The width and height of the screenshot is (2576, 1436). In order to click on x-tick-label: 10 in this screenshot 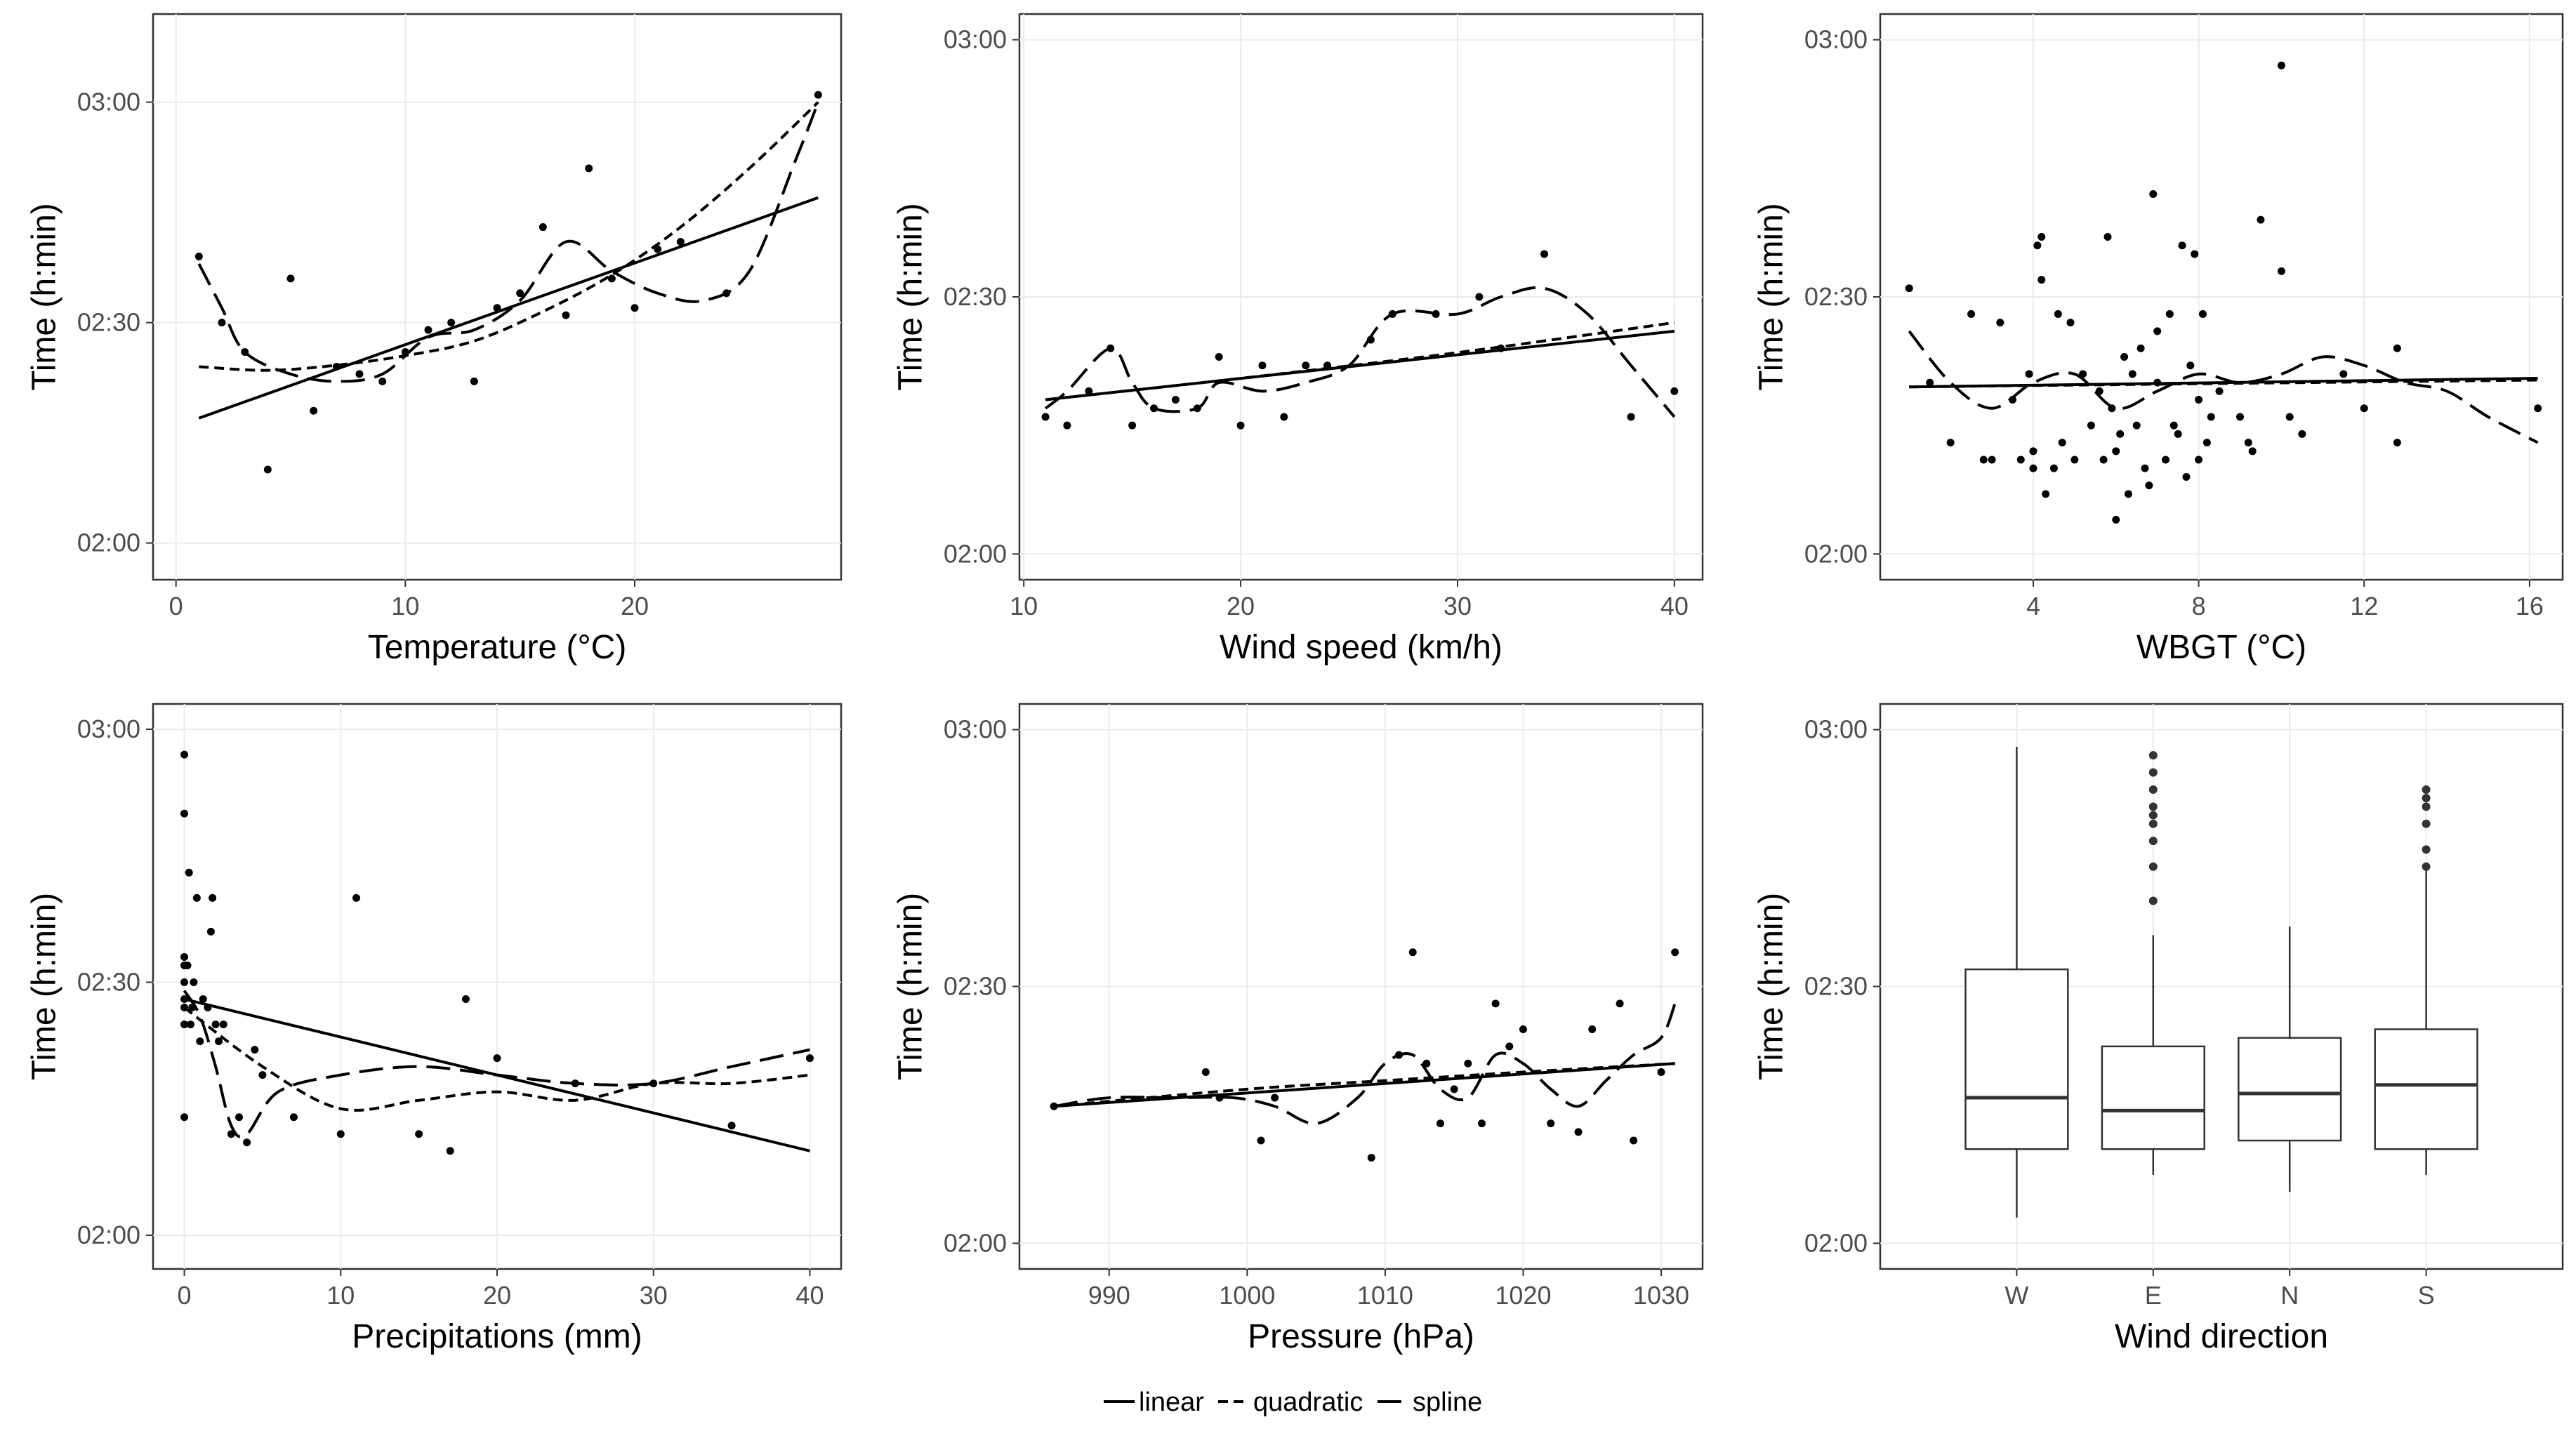, I will do `click(340, 1295)`.